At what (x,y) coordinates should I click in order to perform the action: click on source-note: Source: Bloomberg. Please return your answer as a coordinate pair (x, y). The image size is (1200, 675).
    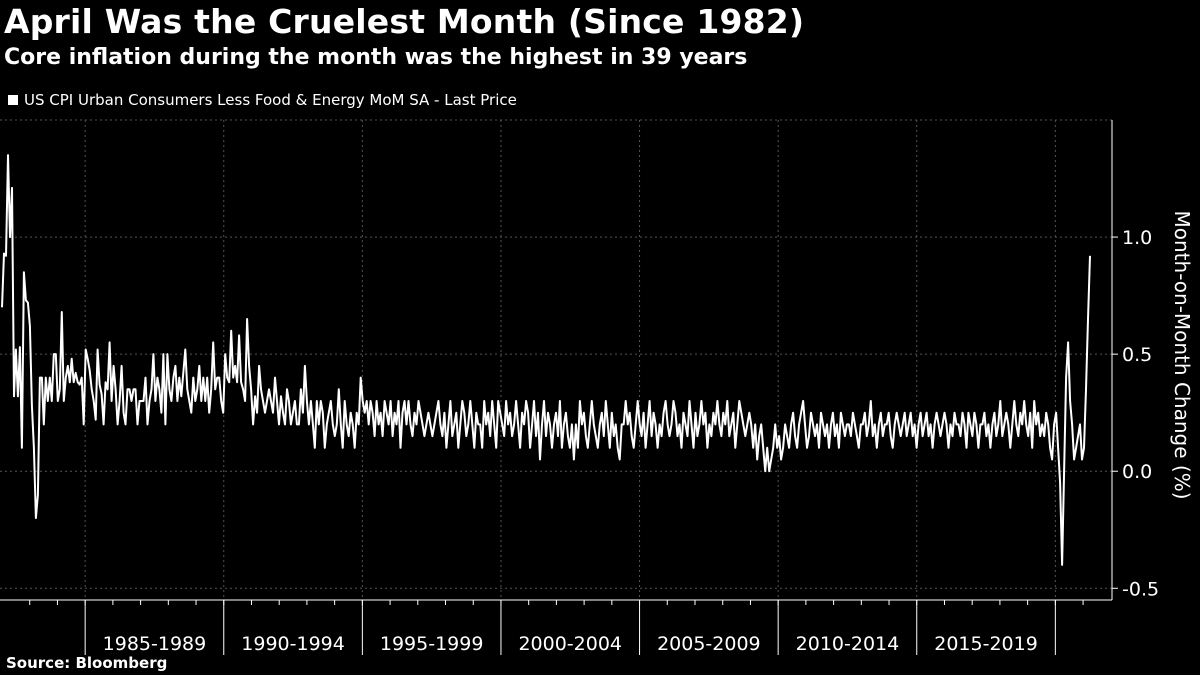
    Looking at the image, I should click on (87, 663).